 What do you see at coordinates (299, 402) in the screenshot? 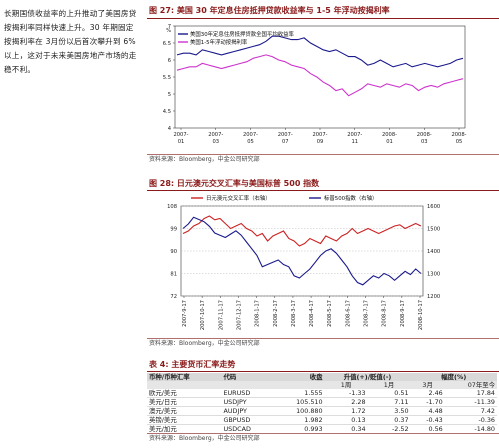
I see `cell-close: 105.510` at bounding box center [299, 402].